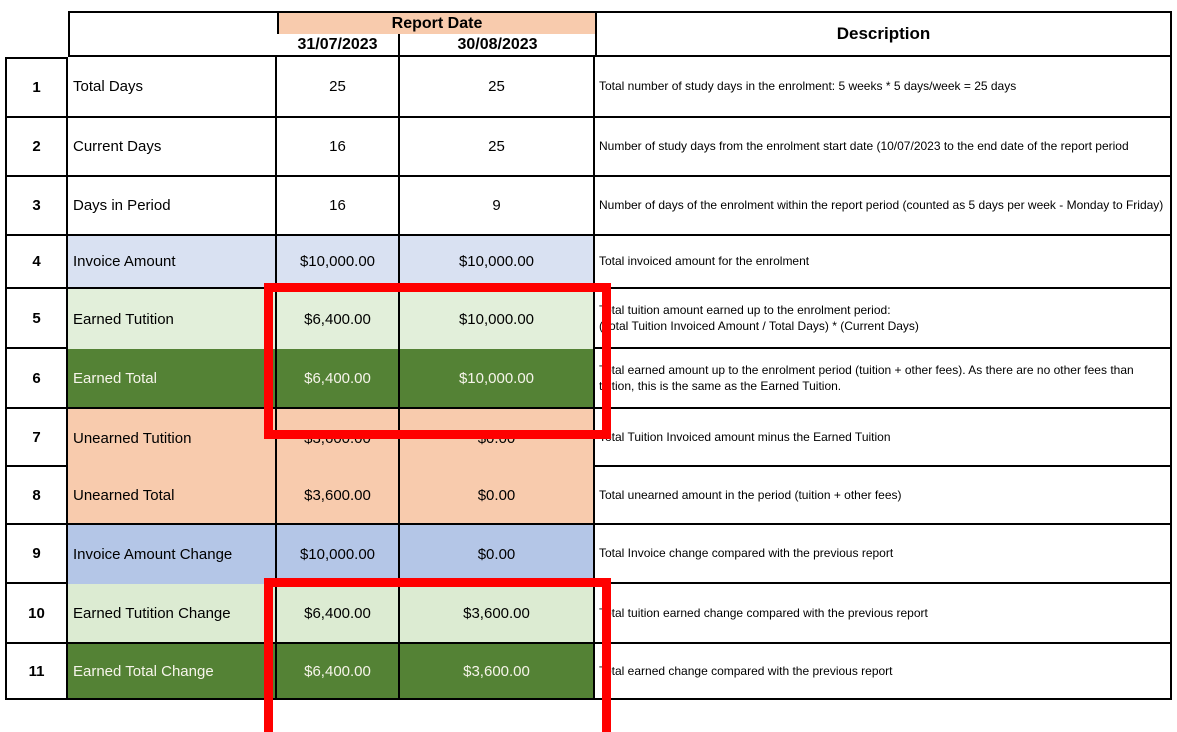  What do you see at coordinates (497, 45) in the screenshot?
I see `report-date-column-2: 30/08/2023` at bounding box center [497, 45].